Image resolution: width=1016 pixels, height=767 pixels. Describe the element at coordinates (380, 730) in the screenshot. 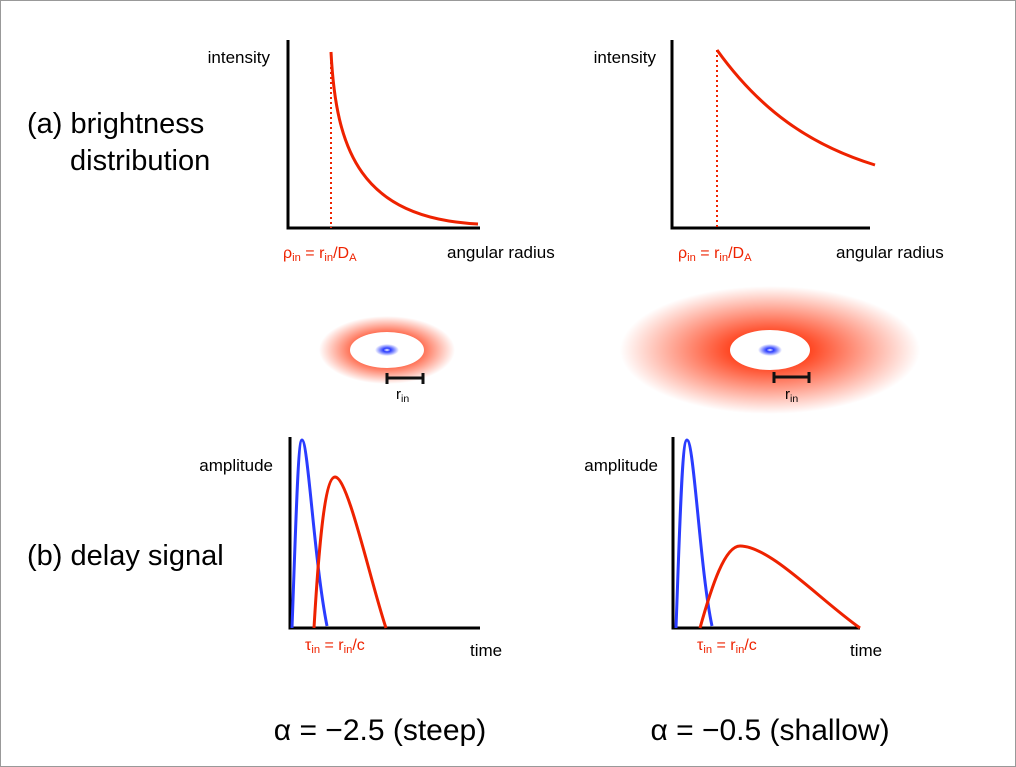

I see `caption: α = −2.5 (steep)` at that location.